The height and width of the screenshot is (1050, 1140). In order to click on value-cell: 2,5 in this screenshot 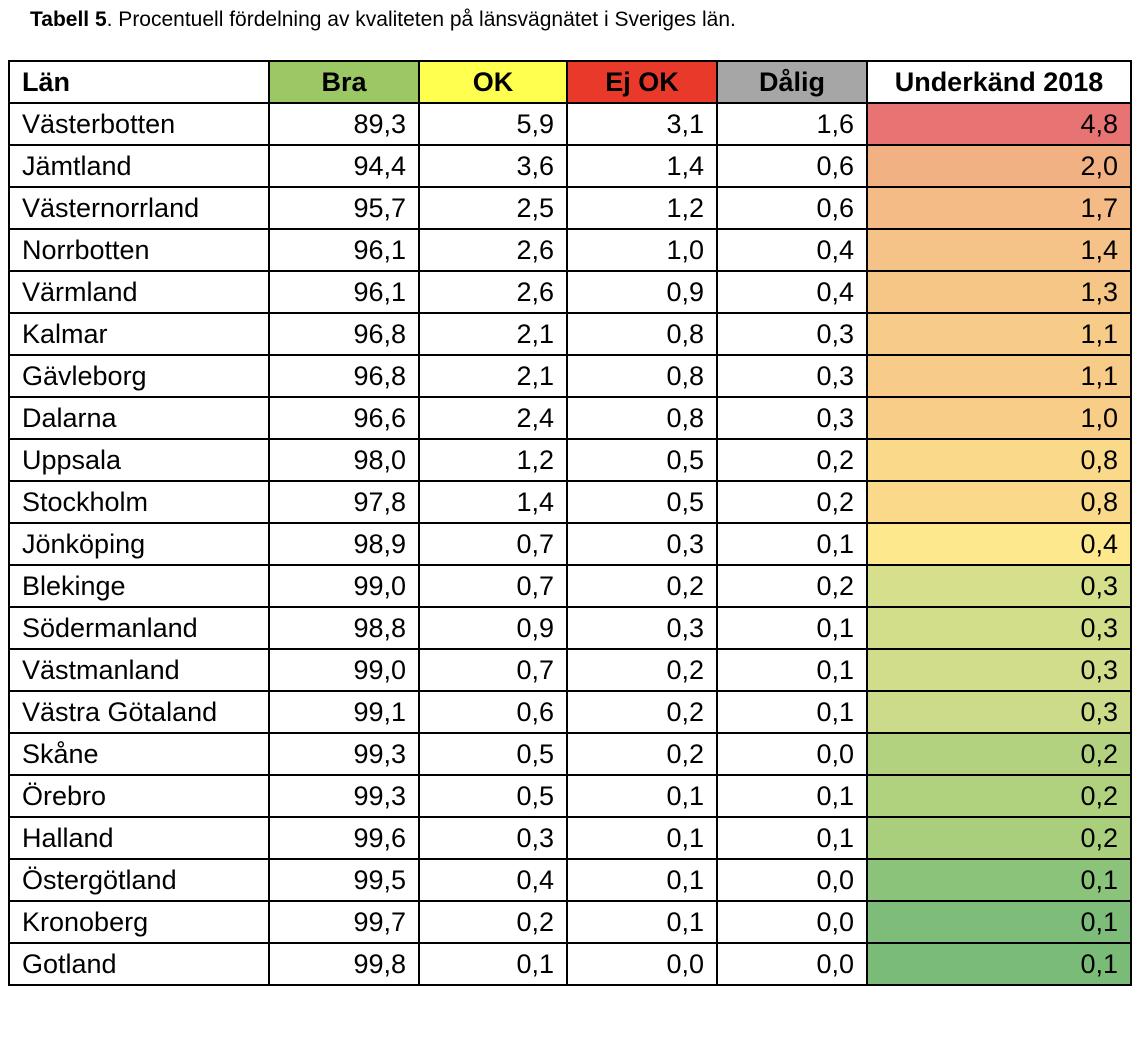, I will do `click(493, 208)`.